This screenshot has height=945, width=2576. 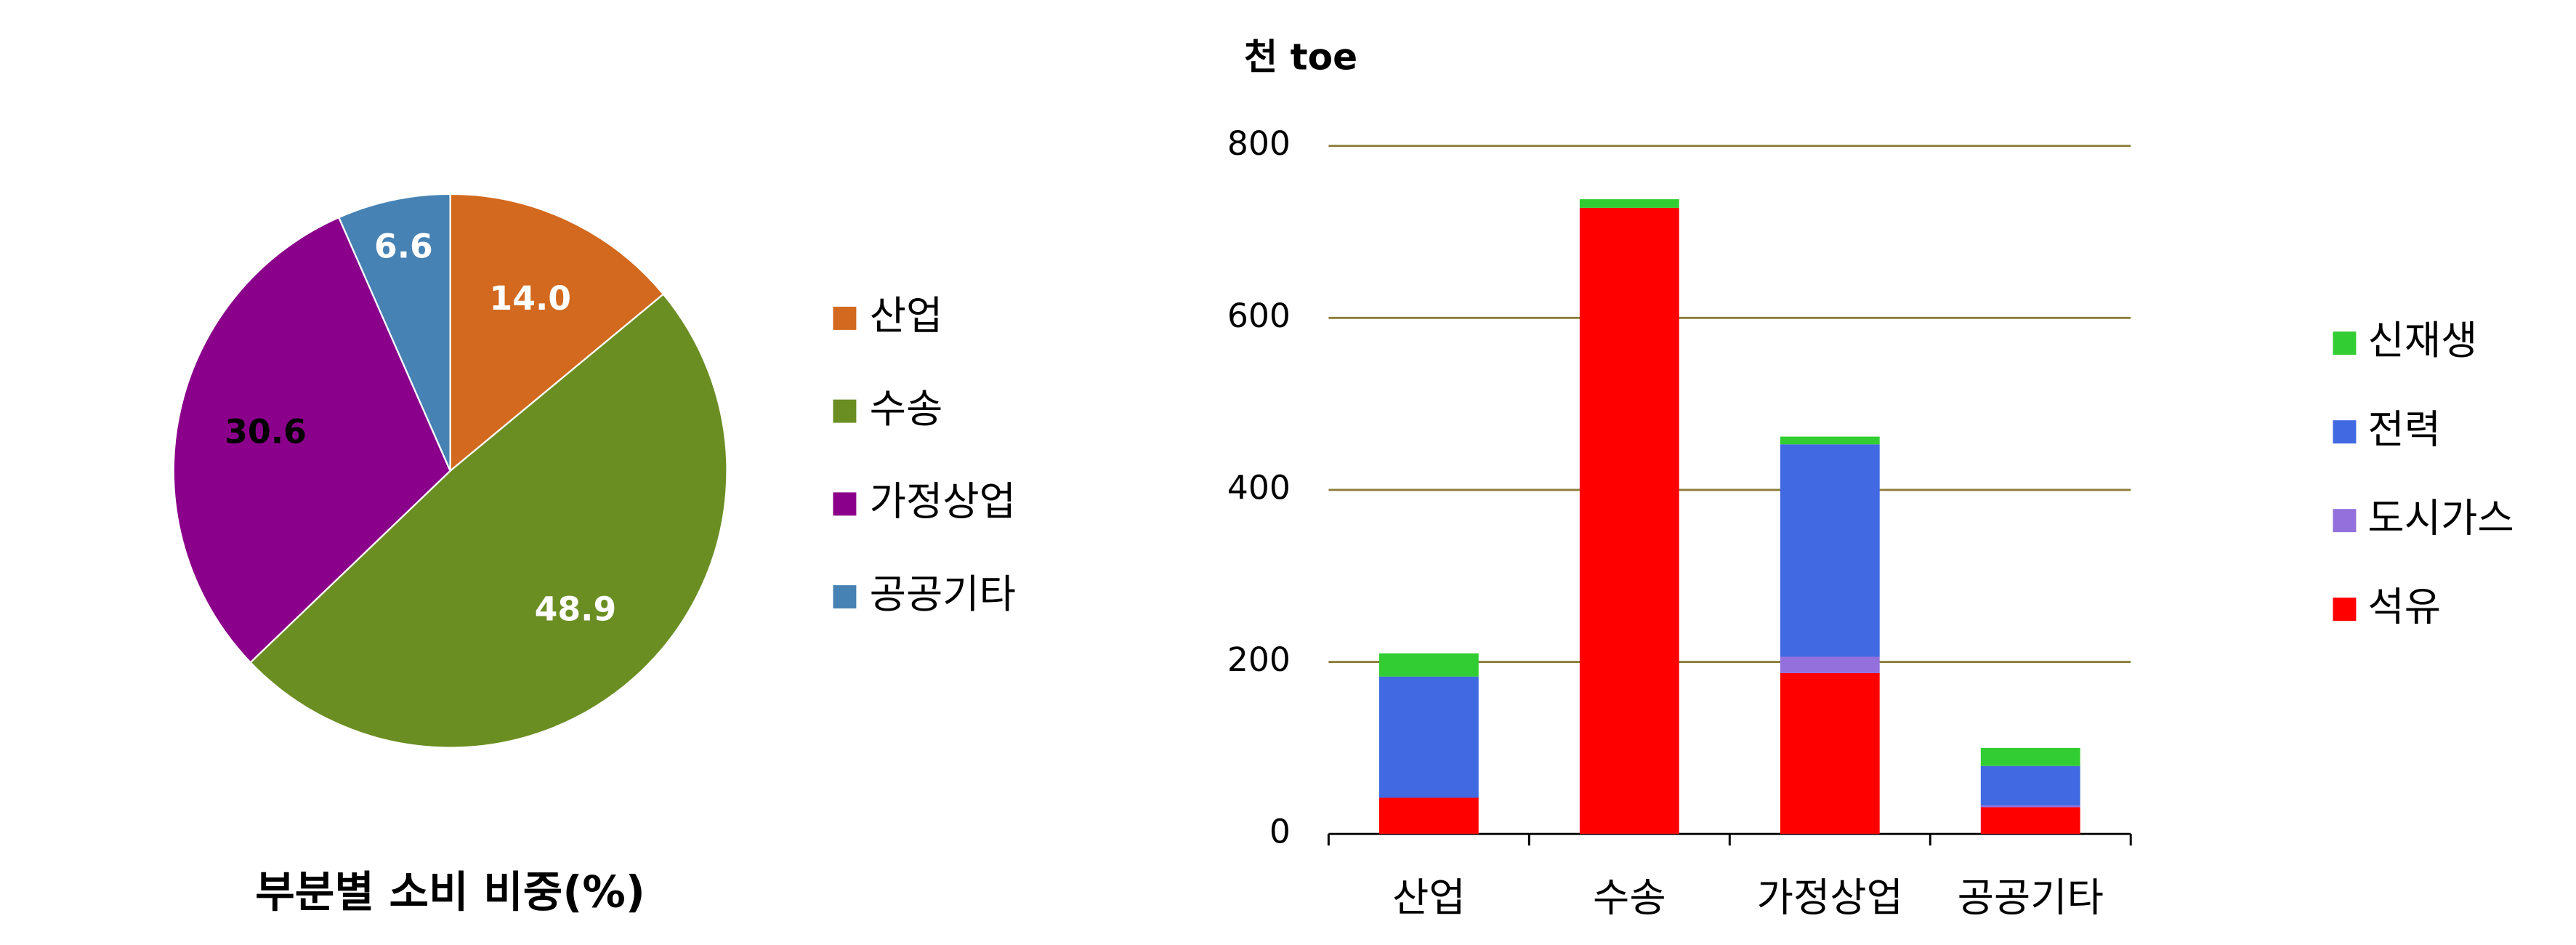 What do you see at coordinates (1280, 832) in the screenshot?
I see `y-tick-label: 0` at bounding box center [1280, 832].